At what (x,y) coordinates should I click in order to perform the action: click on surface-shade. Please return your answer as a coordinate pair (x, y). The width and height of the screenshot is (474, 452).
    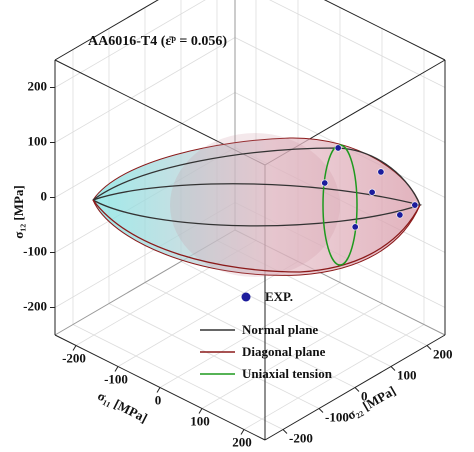
    Looking at the image, I should click on (255, 205).